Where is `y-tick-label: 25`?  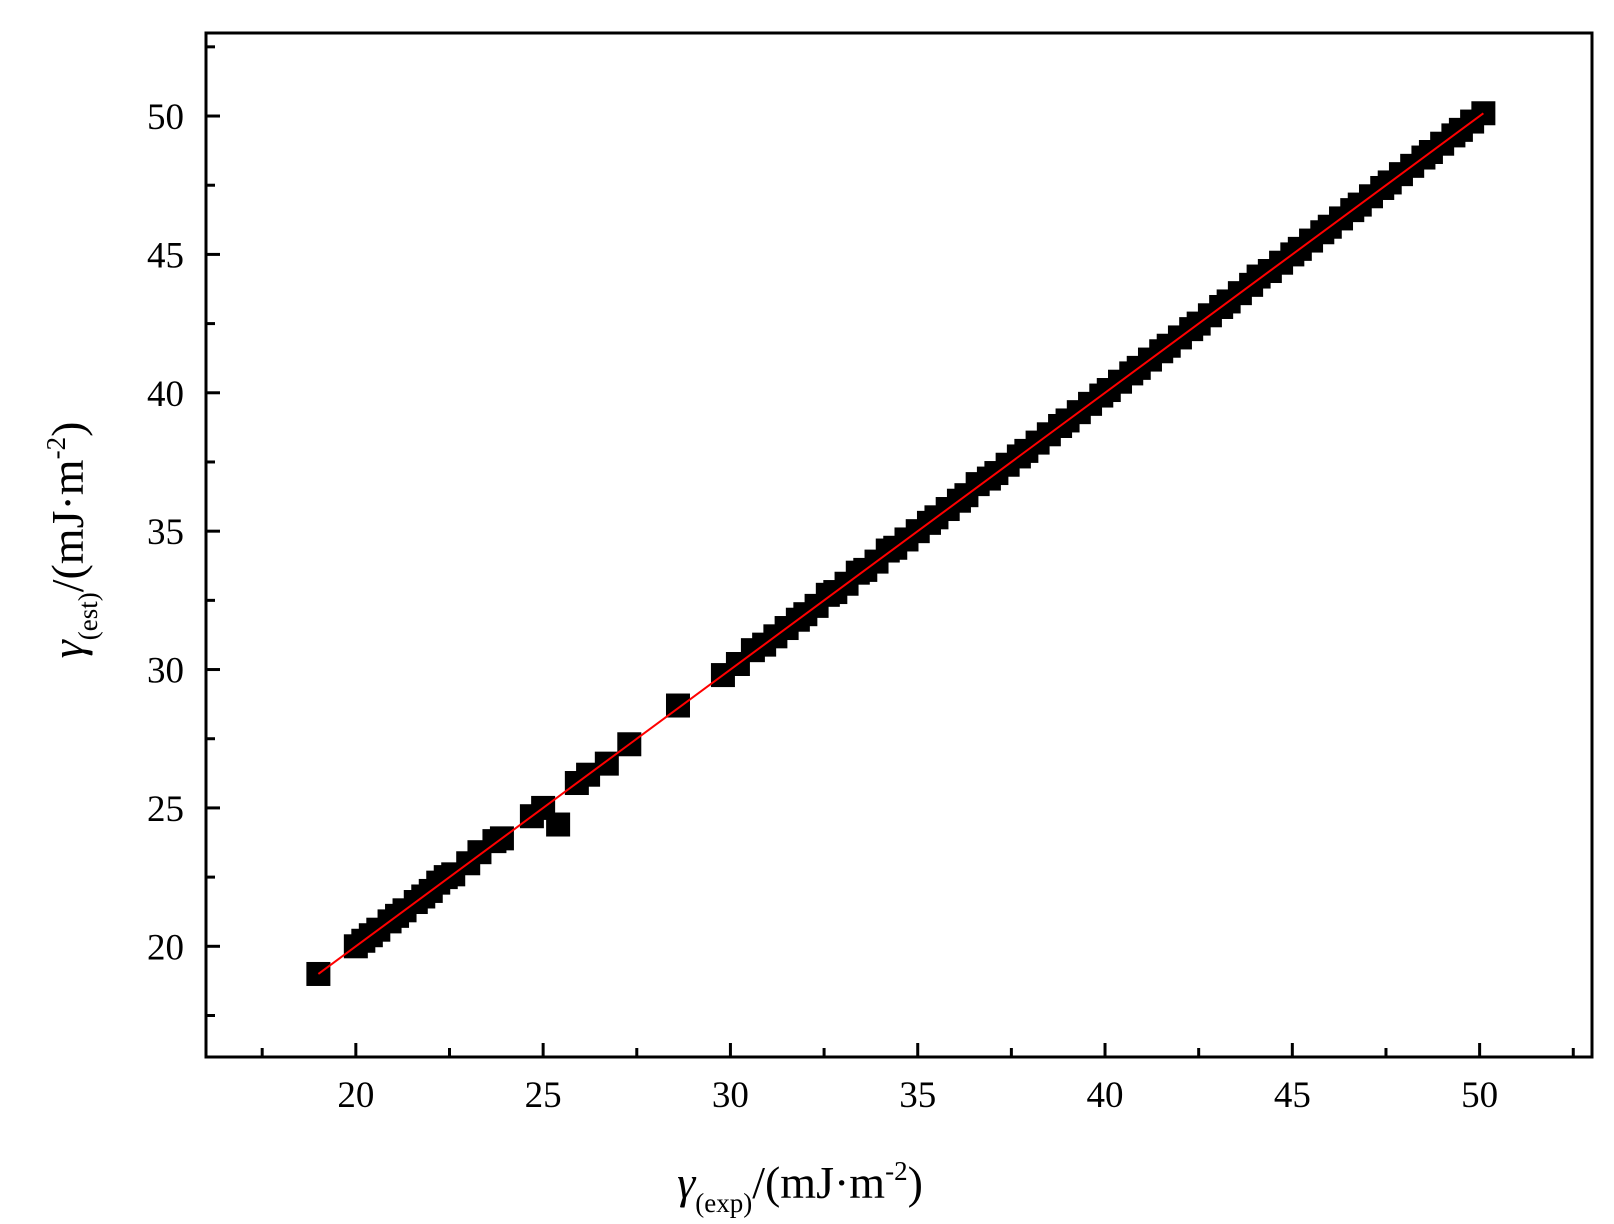 y-tick-label: 25 is located at coordinates (165, 809).